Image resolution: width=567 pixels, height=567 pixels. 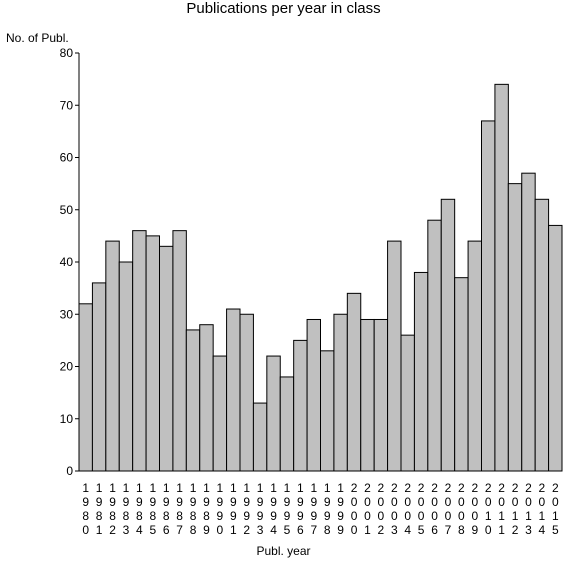 I want to click on y-tick-label-10: 10, so click(x=67, y=419).